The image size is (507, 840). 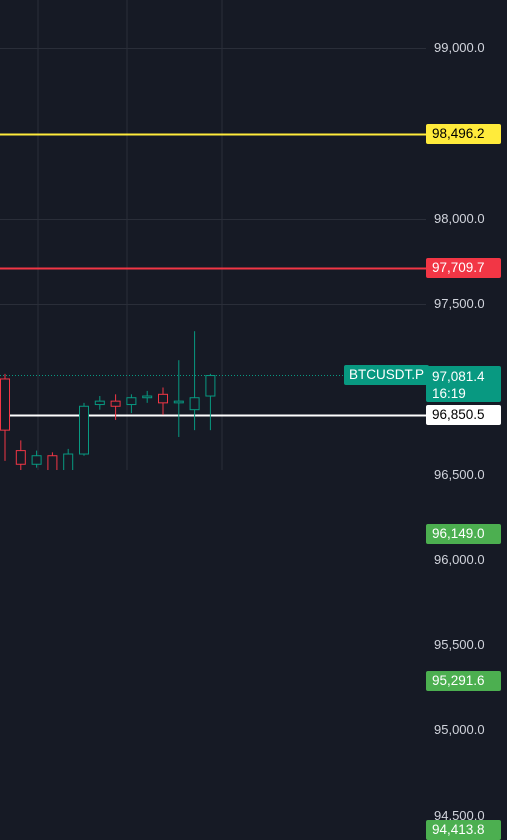 I want to click on current-price-value: 97,081.4, so click(x=458, y=376).